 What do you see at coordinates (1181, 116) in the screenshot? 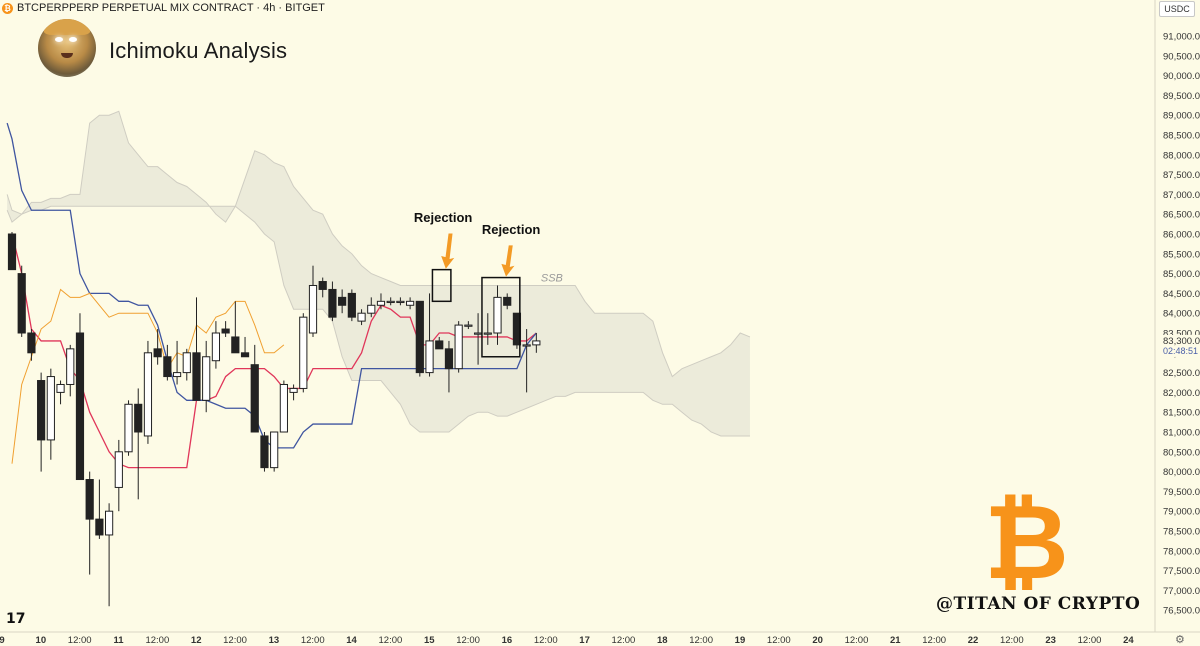
I see `price-tick-label: 89,000.0` at bounding box center [1181, 116].